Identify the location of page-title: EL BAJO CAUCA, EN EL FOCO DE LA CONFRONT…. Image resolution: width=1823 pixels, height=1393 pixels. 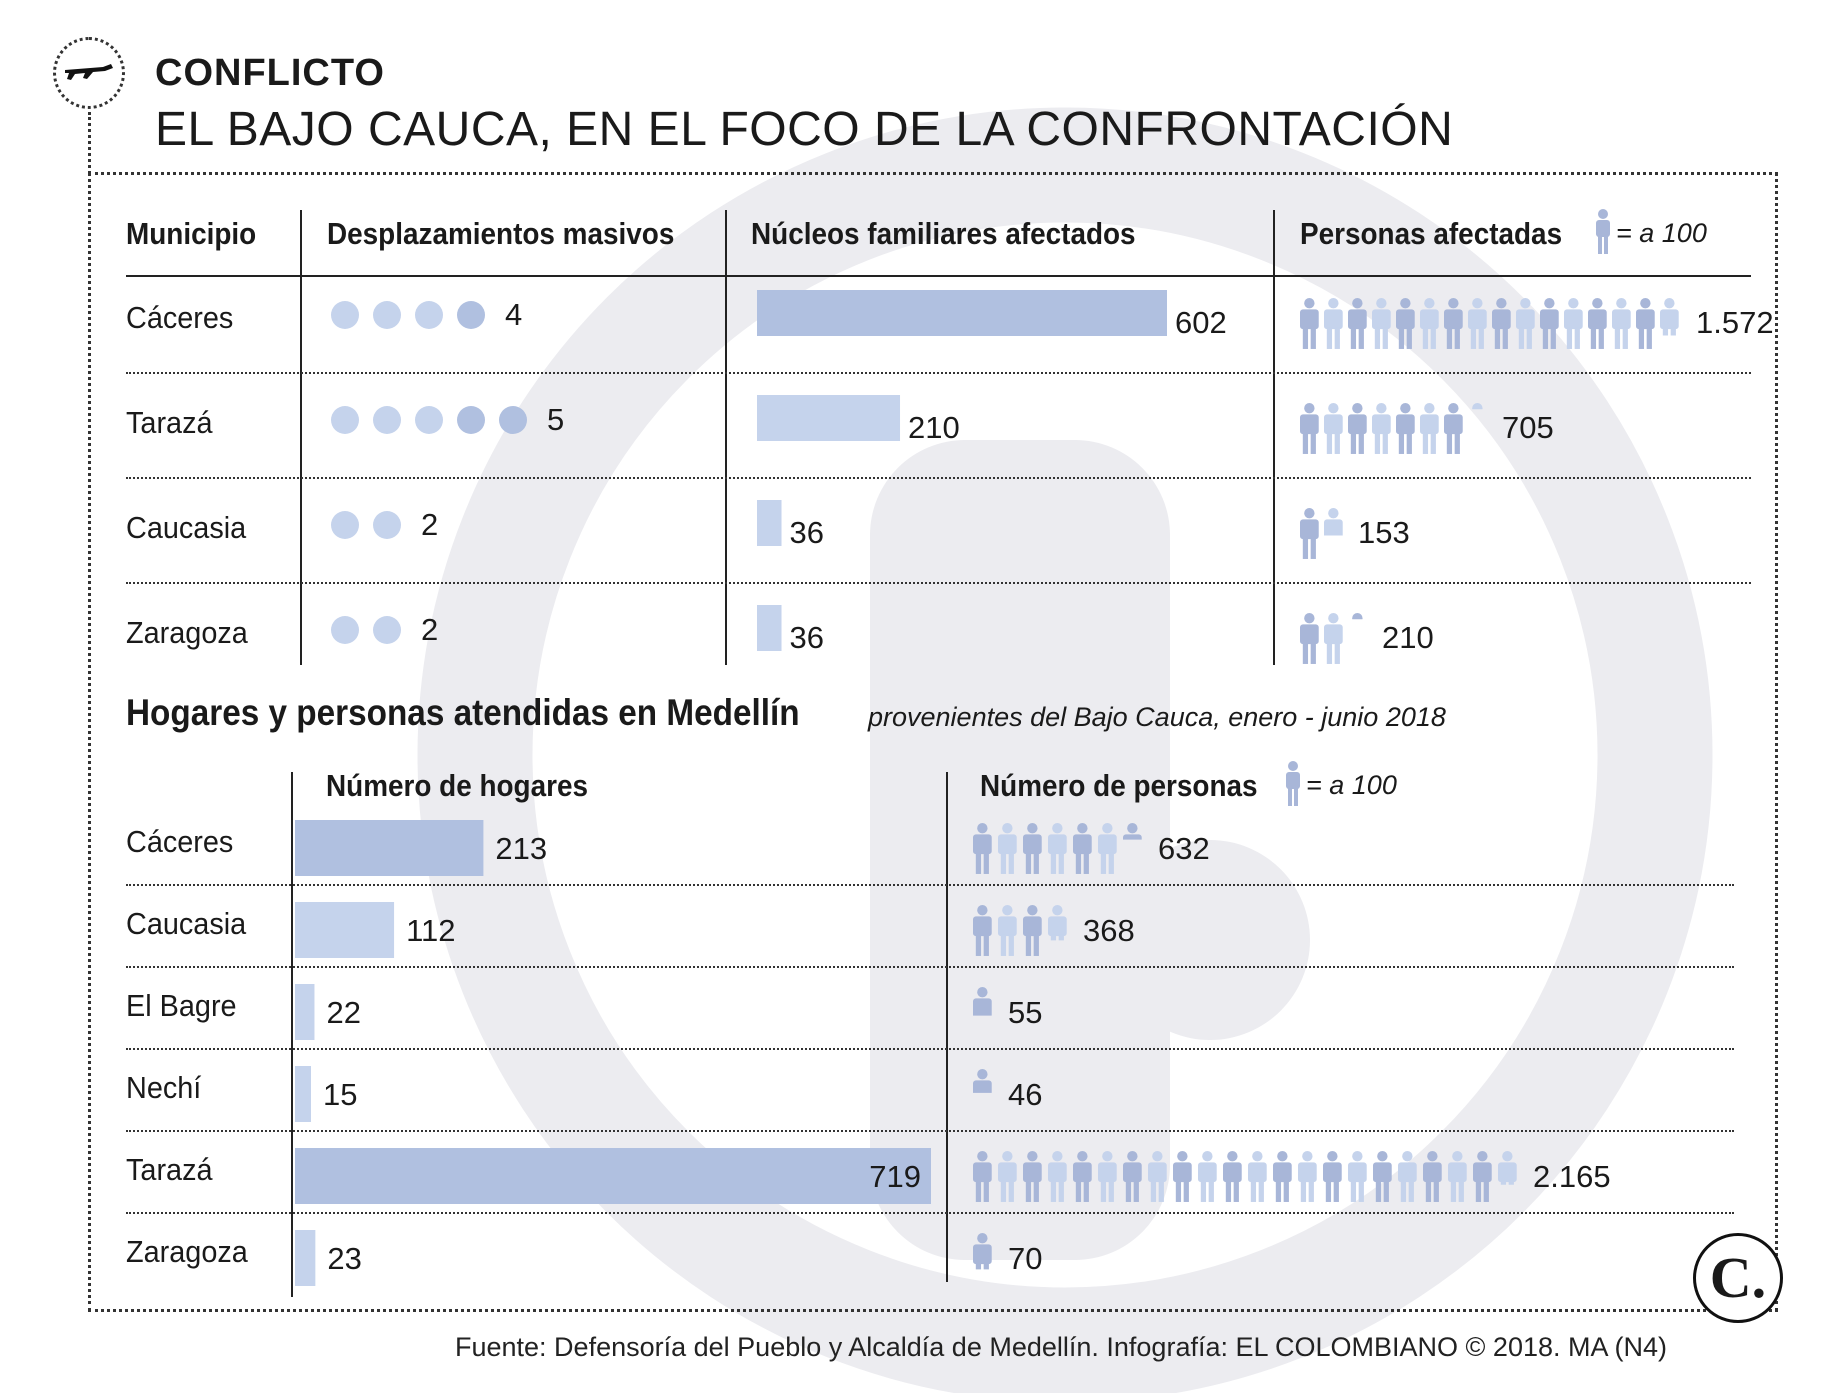
(804, 129).